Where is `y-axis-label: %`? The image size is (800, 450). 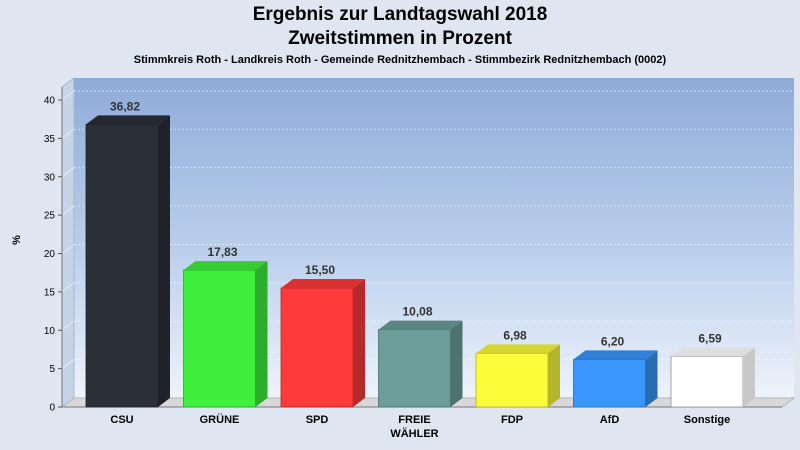 y-axis-label: % is located at coordinates (17, 240).